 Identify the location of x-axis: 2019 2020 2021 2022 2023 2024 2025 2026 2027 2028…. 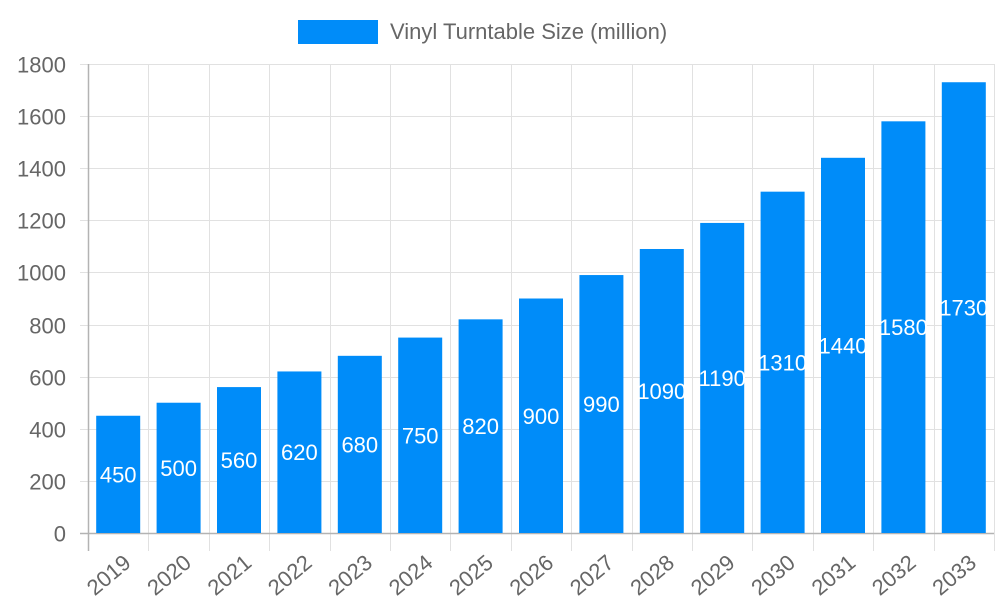
(537, 566).